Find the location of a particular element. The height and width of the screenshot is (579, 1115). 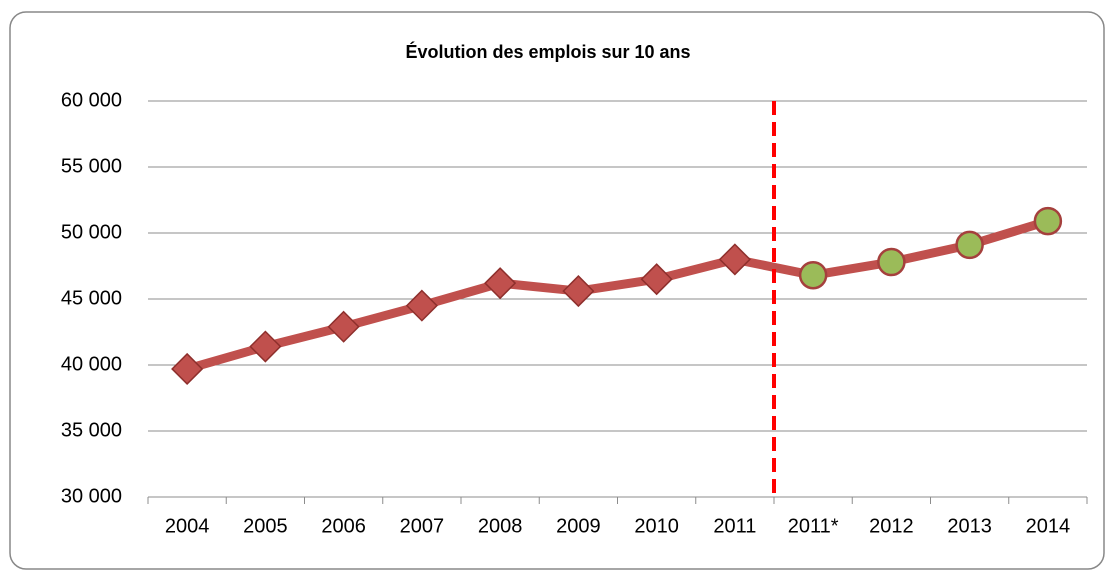

x-tick-label: 2007 is located at coordinates (422, 526).